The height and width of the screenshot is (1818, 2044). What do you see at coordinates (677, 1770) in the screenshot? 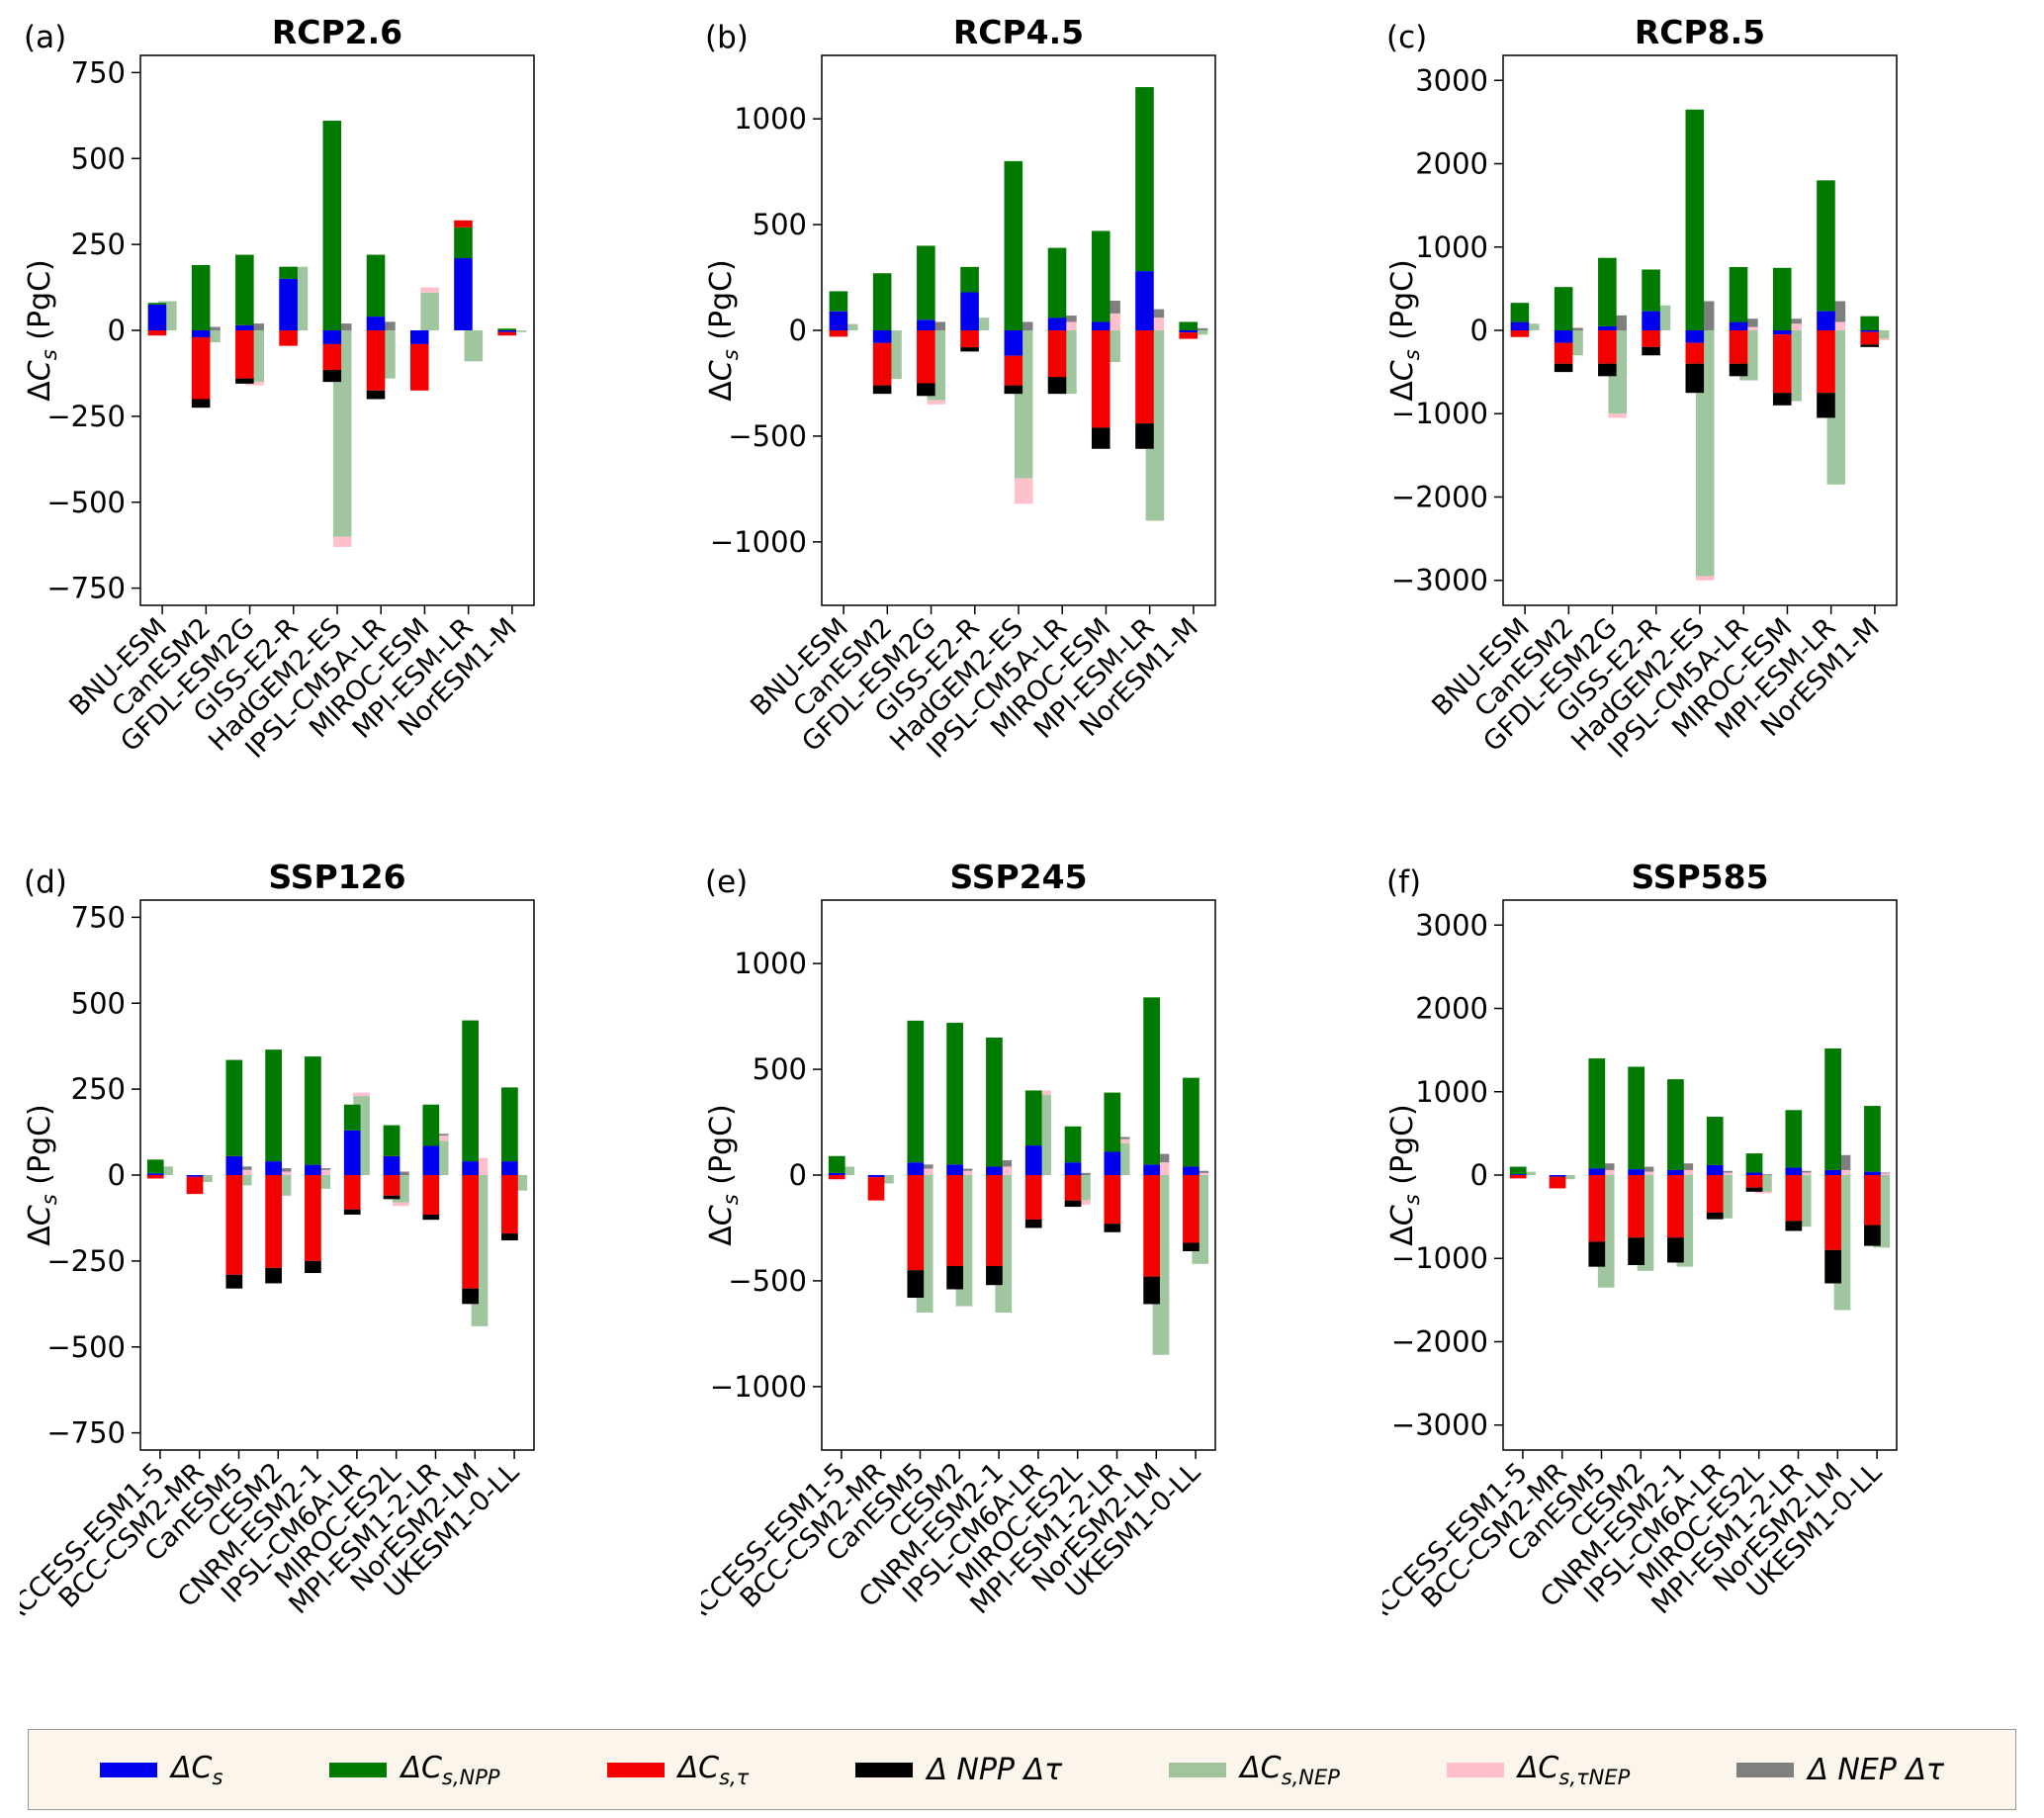
I see `legend-item-dCs_tau: ΔCs,τ` at bounding box center [677, 1770].